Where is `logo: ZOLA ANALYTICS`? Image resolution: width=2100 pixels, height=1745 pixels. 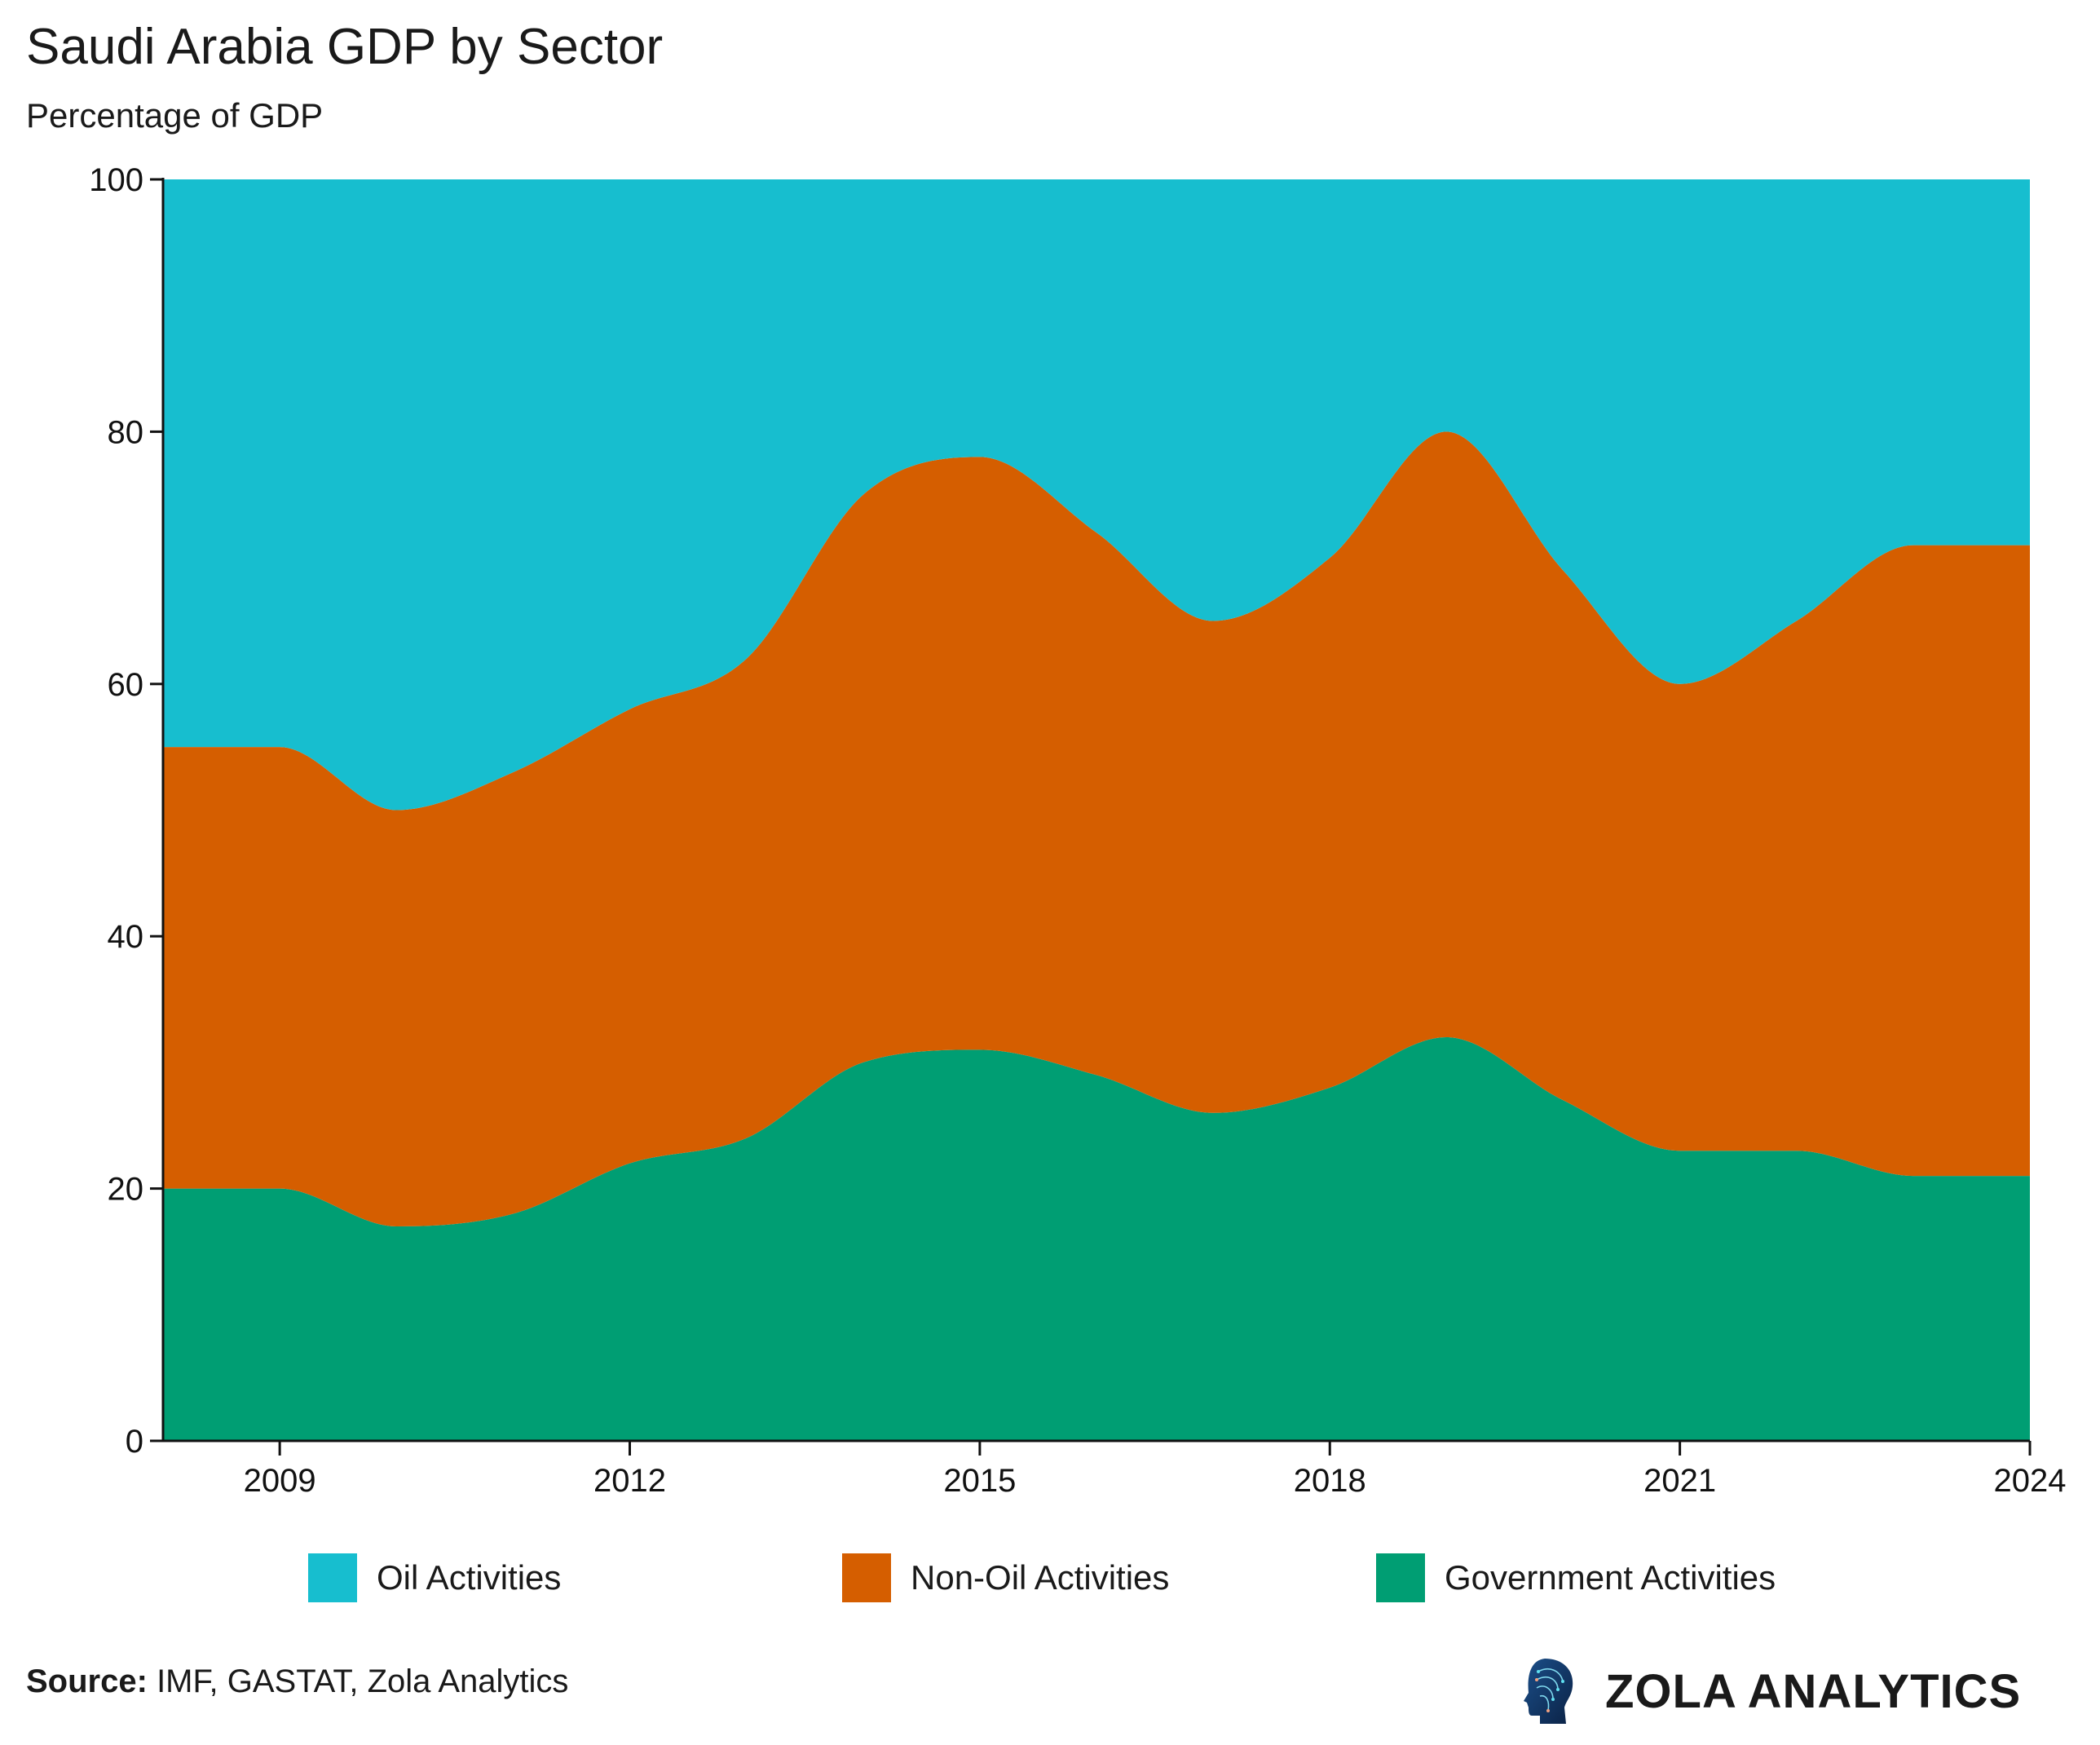 logo: ZOLA ANALYTICS is located at coordinates (1770, 1691).